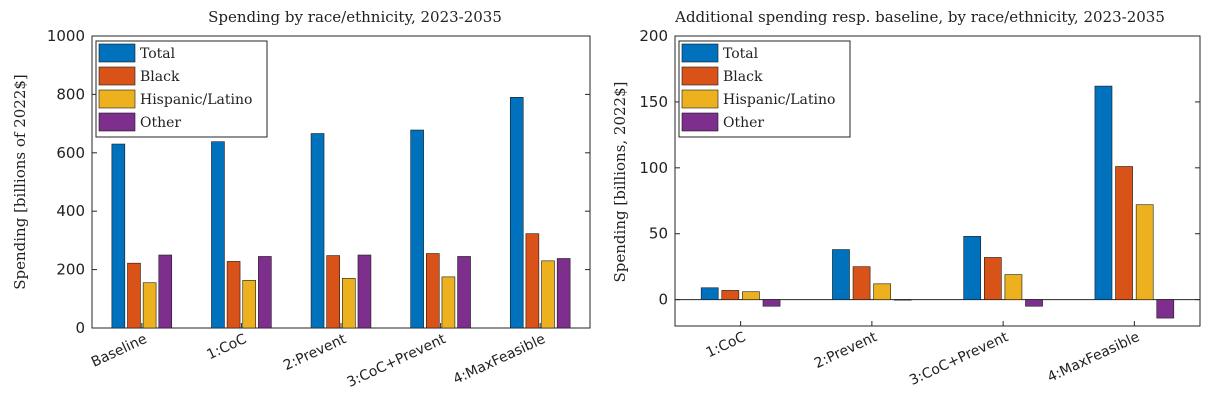 Image resolution: width=1222 pixels, height=415 pixels. What do you see at coordinates (226, 347) in the screenshot?
I see `left-xtick-label: 1:CoC` at bounding box center [226, 347].